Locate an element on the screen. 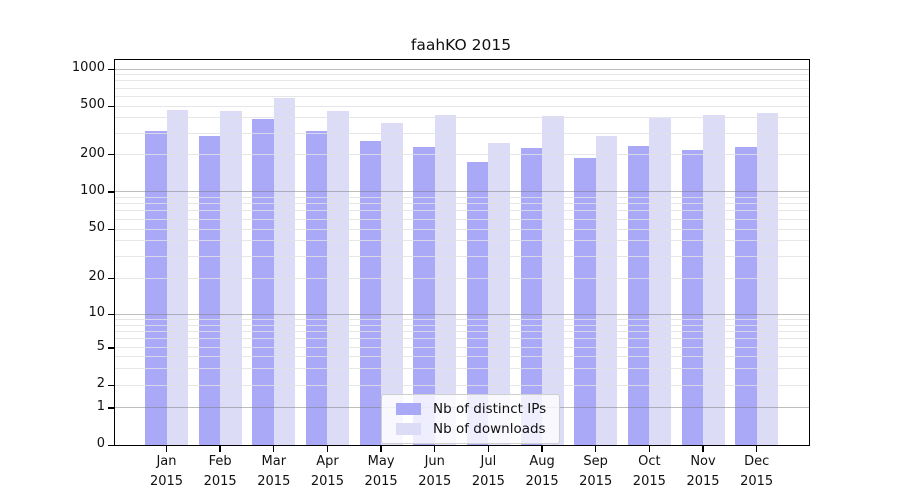 This screenshot has width=900, height=500. x-tick-month: Oct is located at coordinates (649, 461).